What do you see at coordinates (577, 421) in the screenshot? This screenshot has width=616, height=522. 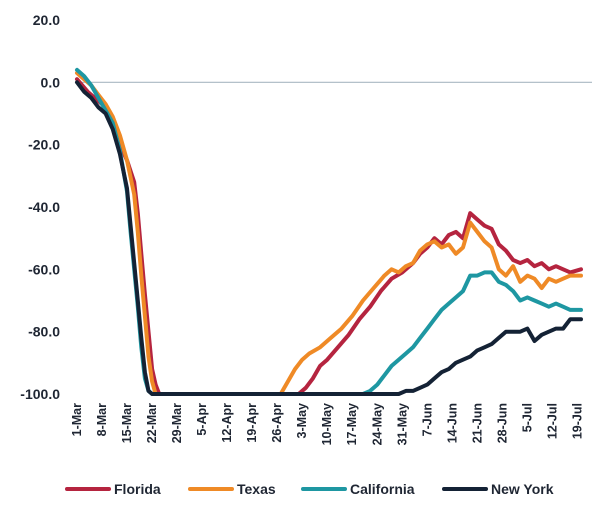 I see `x-tick-label: 19-Jul` at bounding box center [577, 421].